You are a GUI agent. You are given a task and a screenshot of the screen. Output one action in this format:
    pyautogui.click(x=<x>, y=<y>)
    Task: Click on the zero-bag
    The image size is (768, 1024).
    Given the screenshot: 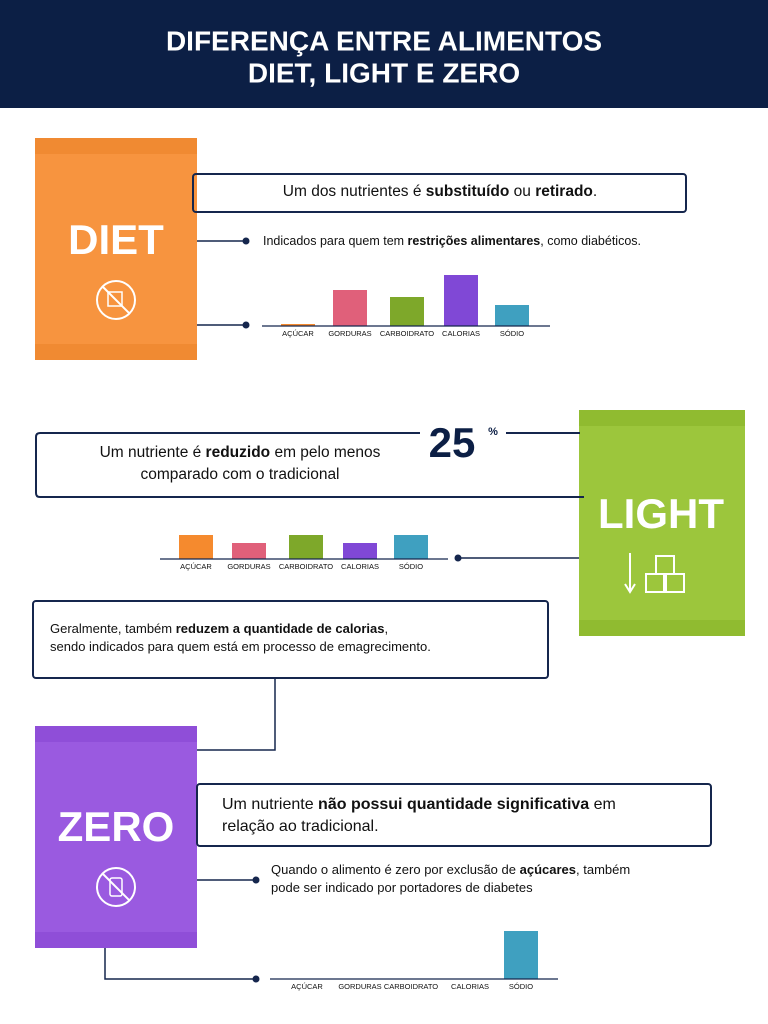 What is the action you would take?
    pyautogui.click(x=116, y=837)
    